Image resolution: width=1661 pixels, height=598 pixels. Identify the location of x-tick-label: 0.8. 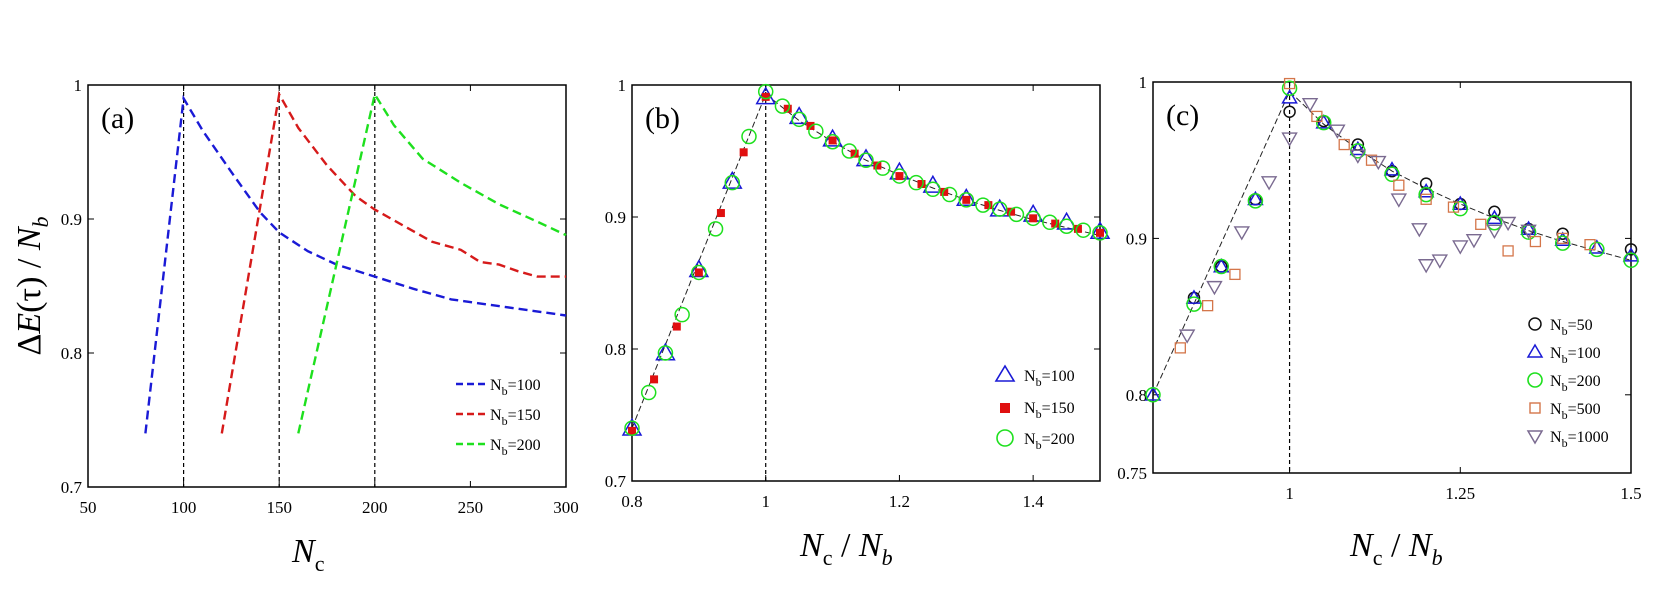
(631, 501).